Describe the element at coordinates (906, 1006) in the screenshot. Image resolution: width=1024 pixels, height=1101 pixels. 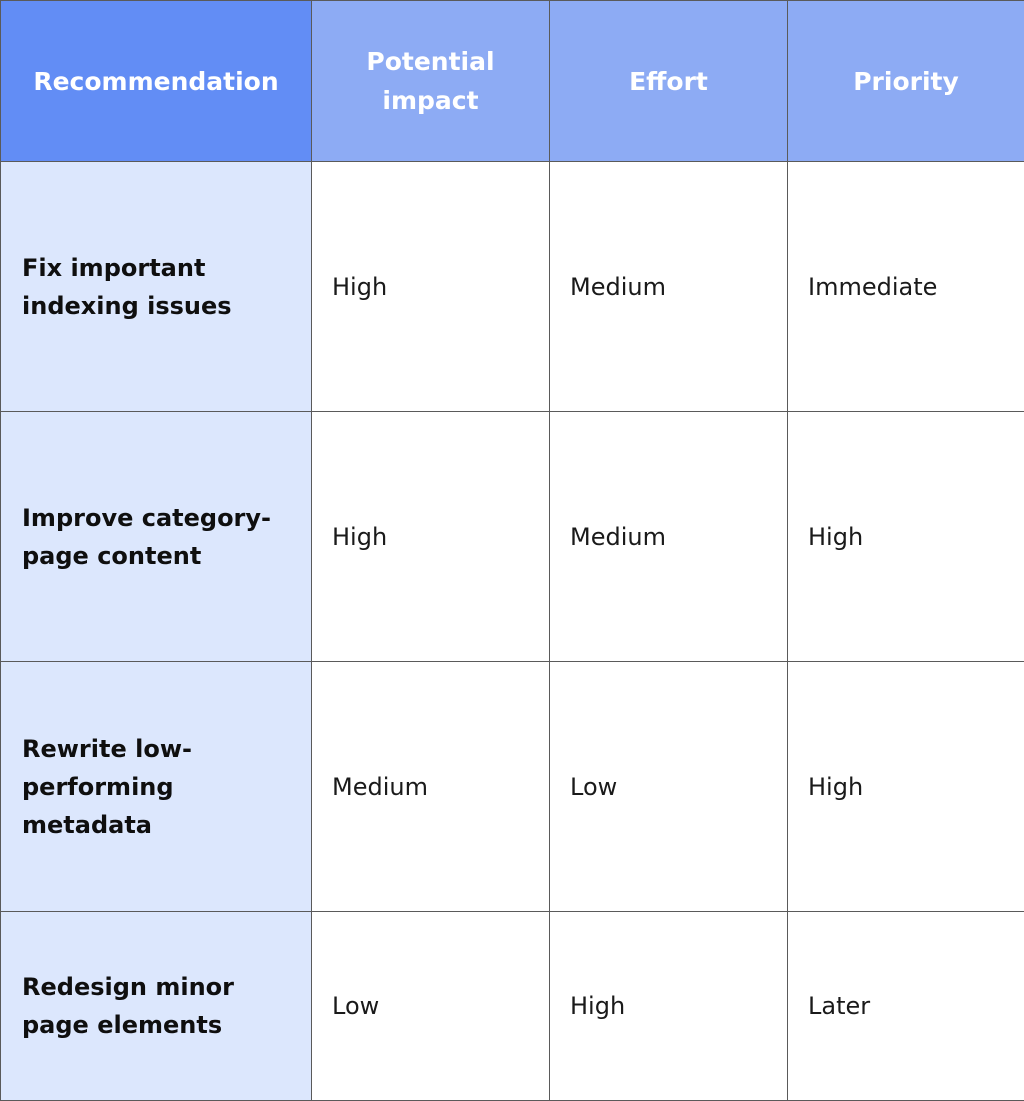
I see `priority-cell: Later` at that location.